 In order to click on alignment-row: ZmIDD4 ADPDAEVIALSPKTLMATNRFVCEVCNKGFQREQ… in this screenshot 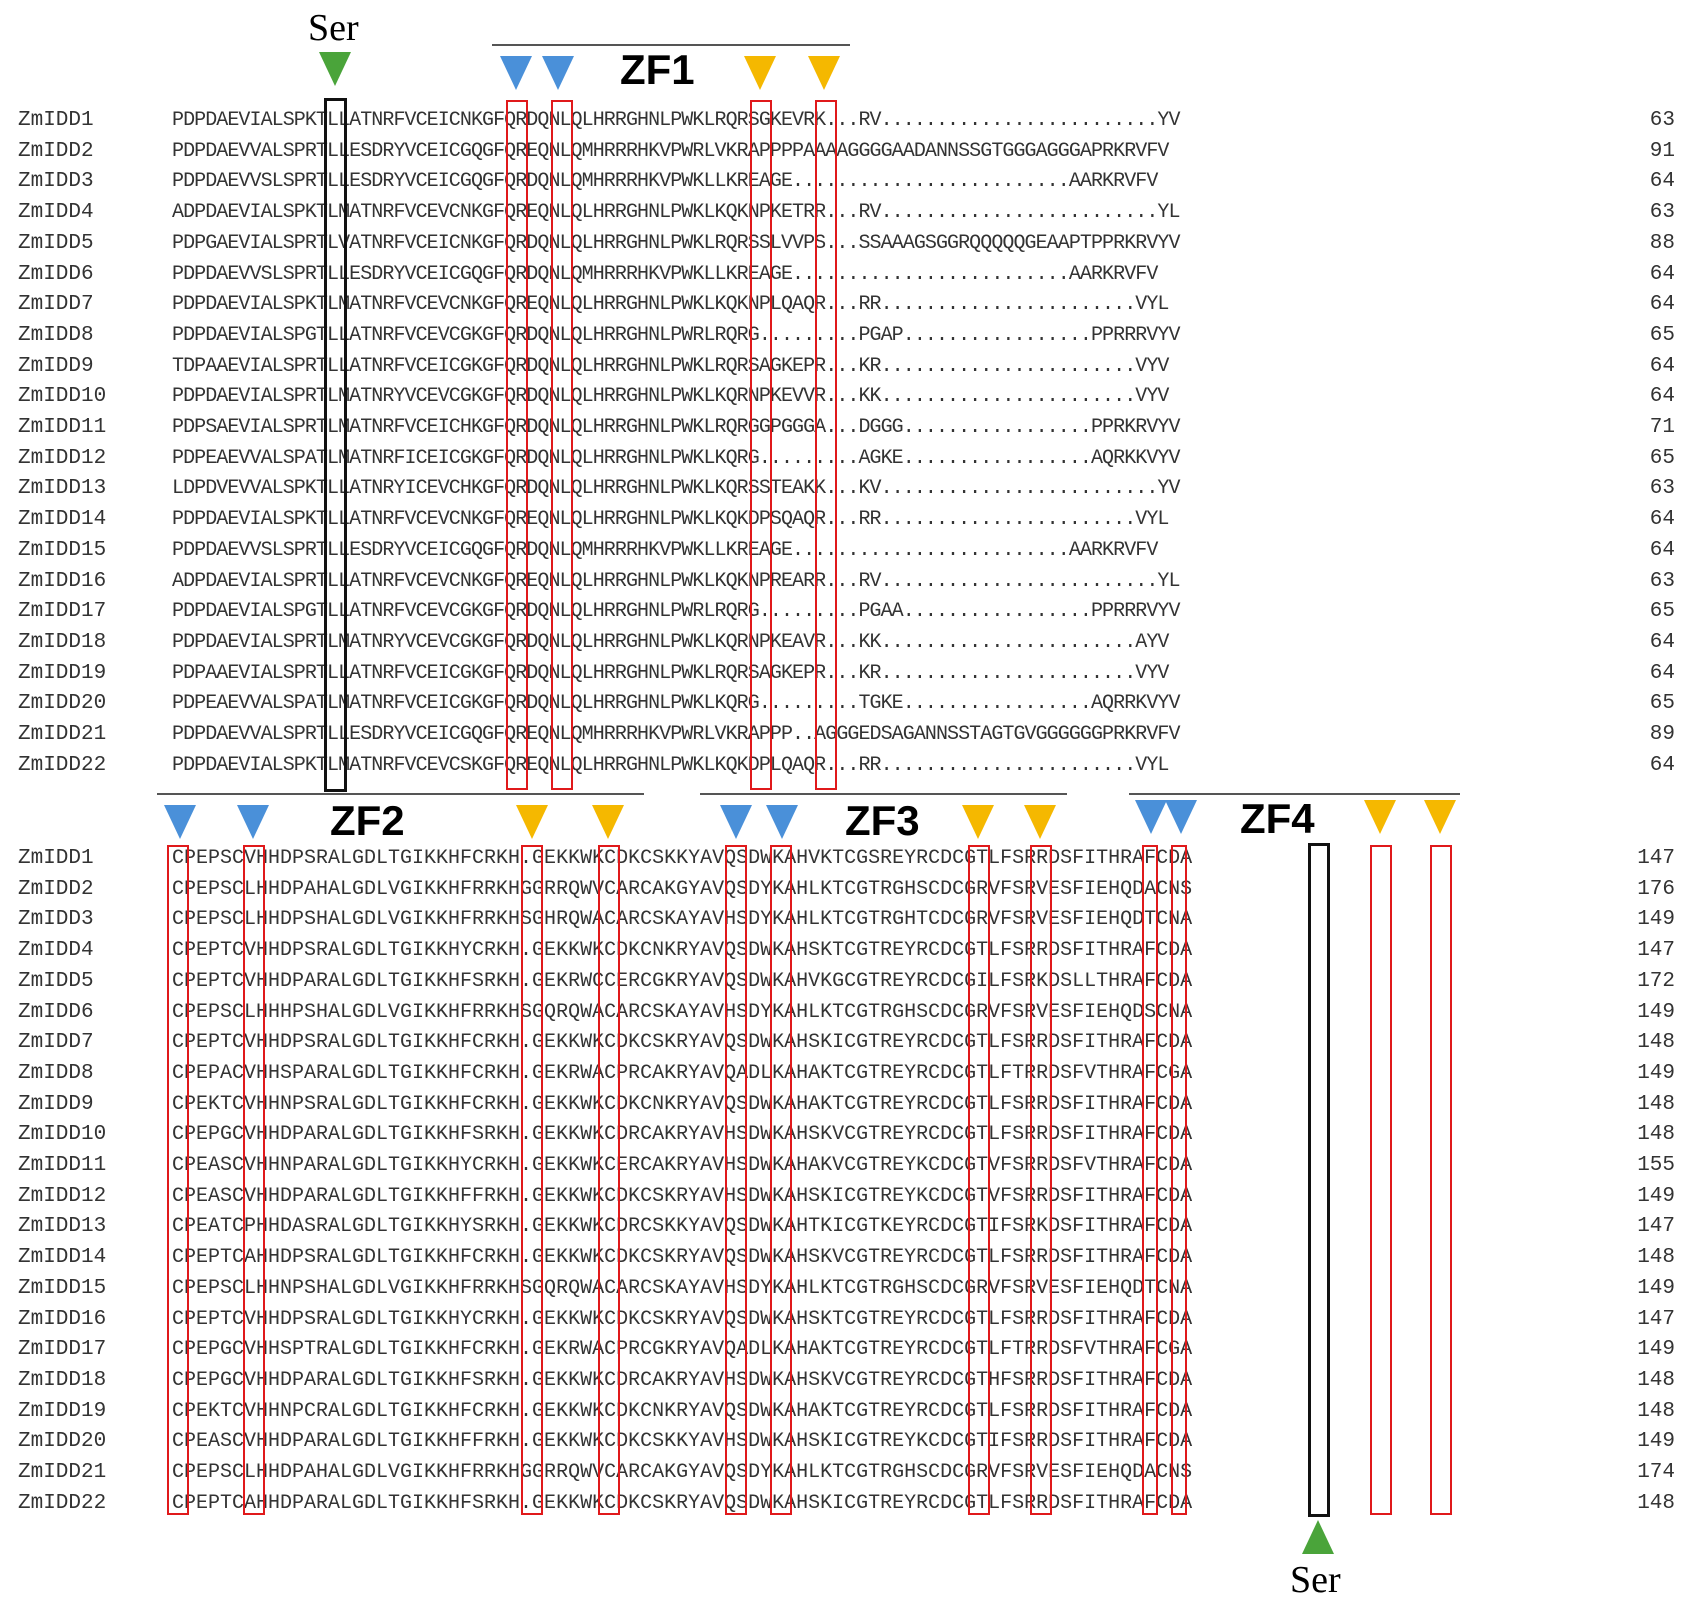, I will do `click(841, 213)`.